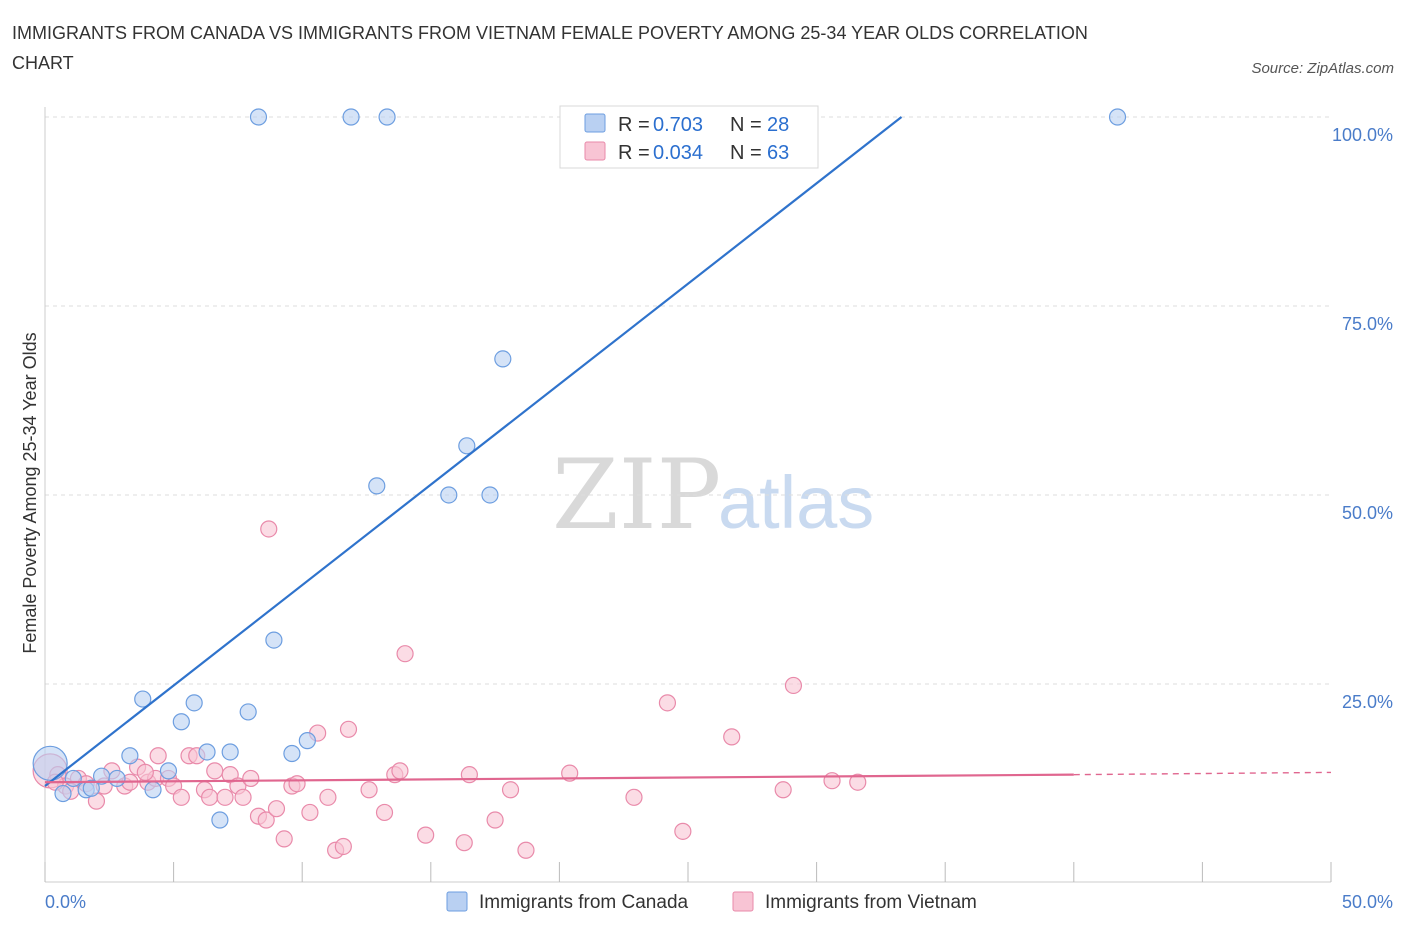  What do you see at coordinates (1362, 135) in the screenshot?
I see `y-tick-label: 100.0%` at bounding box center [1362, 135].